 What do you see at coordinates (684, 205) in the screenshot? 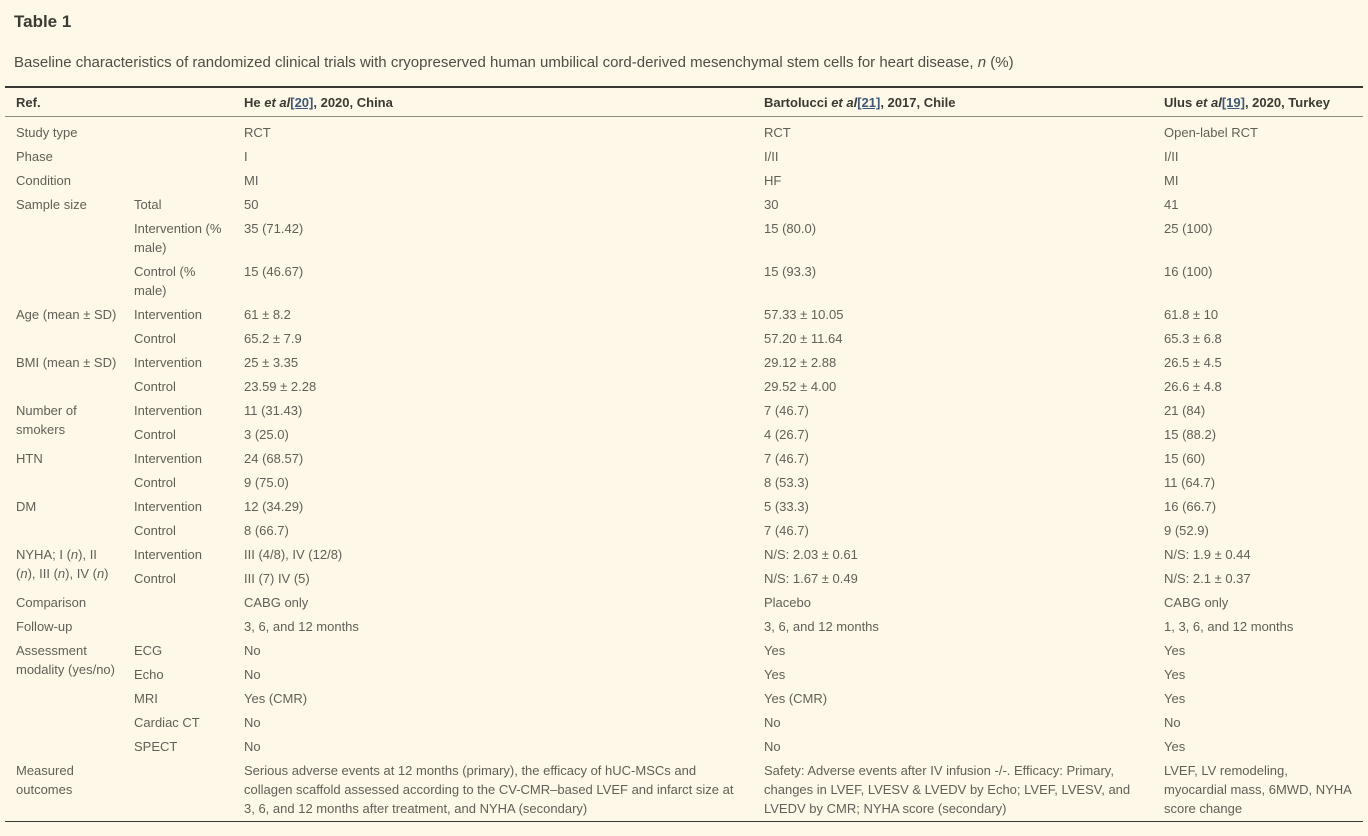
I see `table-row: Sample size Total 50 30 41` at bounding box center [684, 205].